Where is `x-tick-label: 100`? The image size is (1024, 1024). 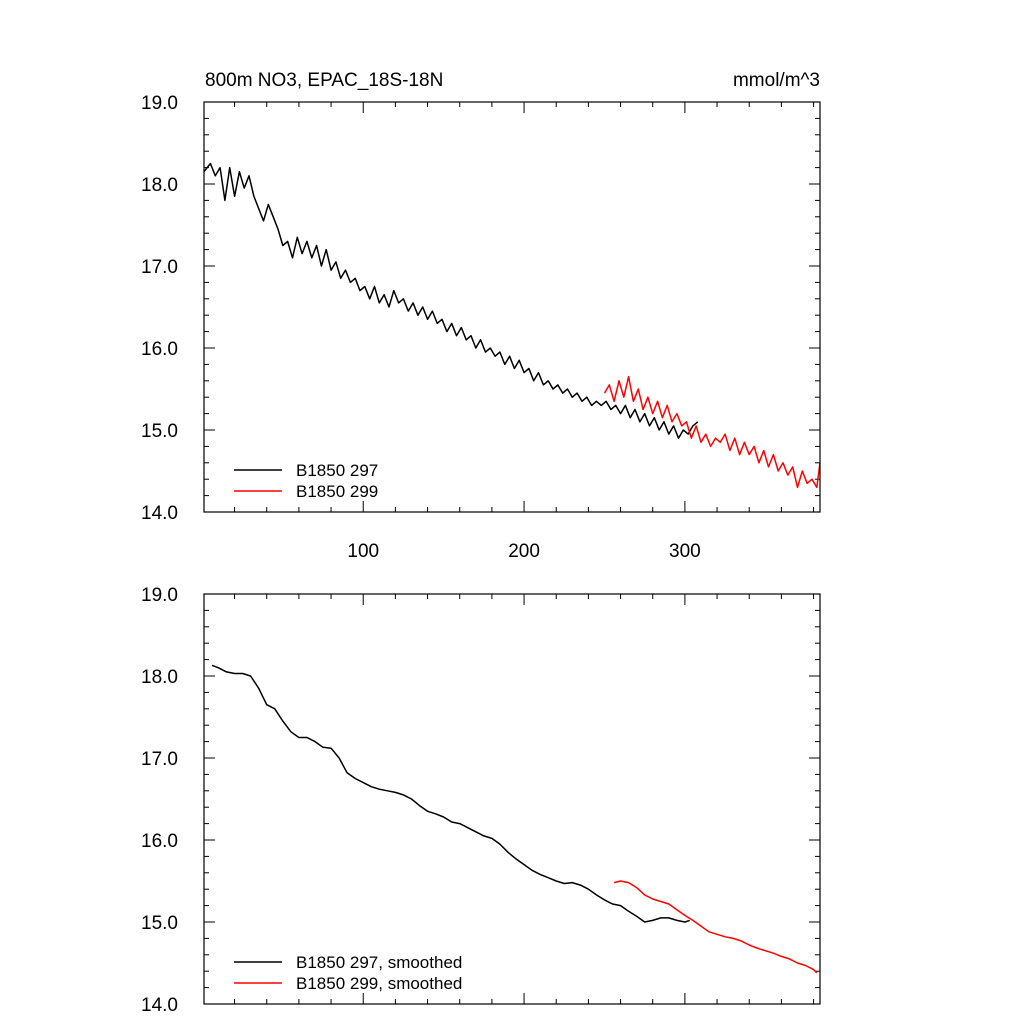 x-tick-label: 100 is located at coordinates (363, 551).